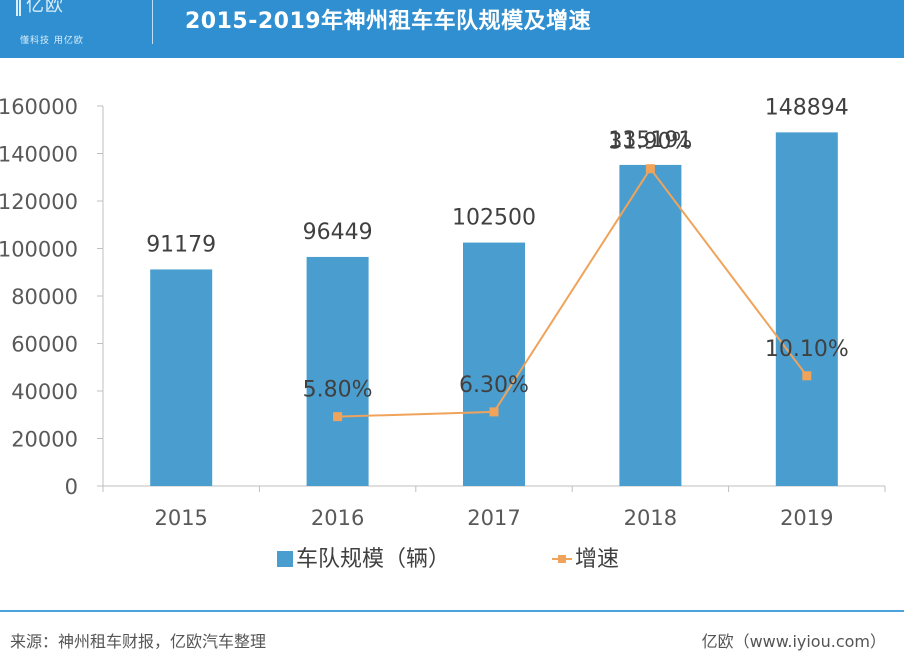 The image size is (904, 652). I want to click on x-tick-label: 2019, so click(806, 518).